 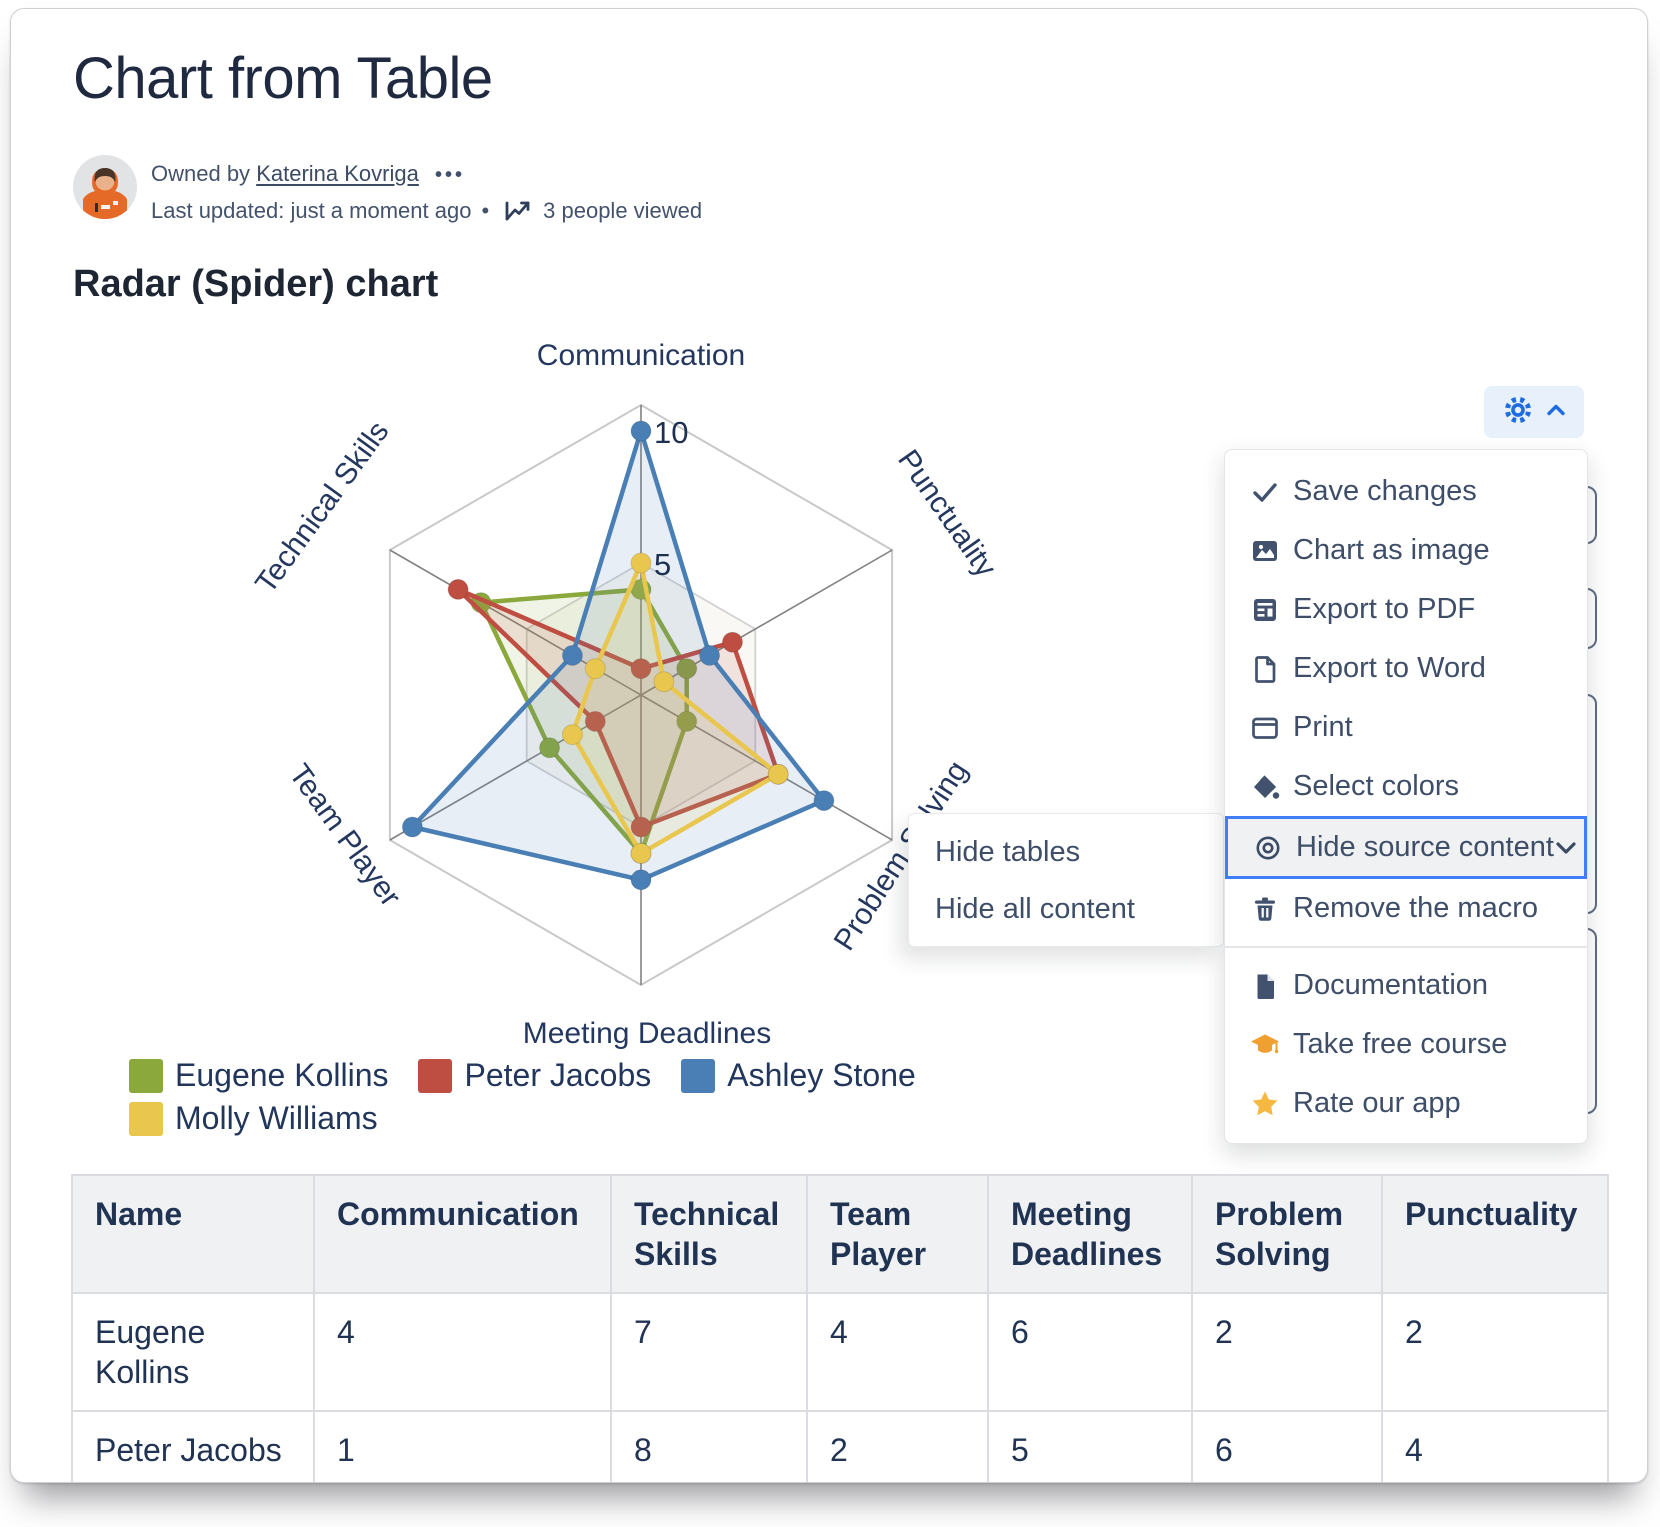 What do you see at coordinates (1090, 1446) in the screenshot?
I see `table-cell: 5` at bounding box center [1090, 1446].